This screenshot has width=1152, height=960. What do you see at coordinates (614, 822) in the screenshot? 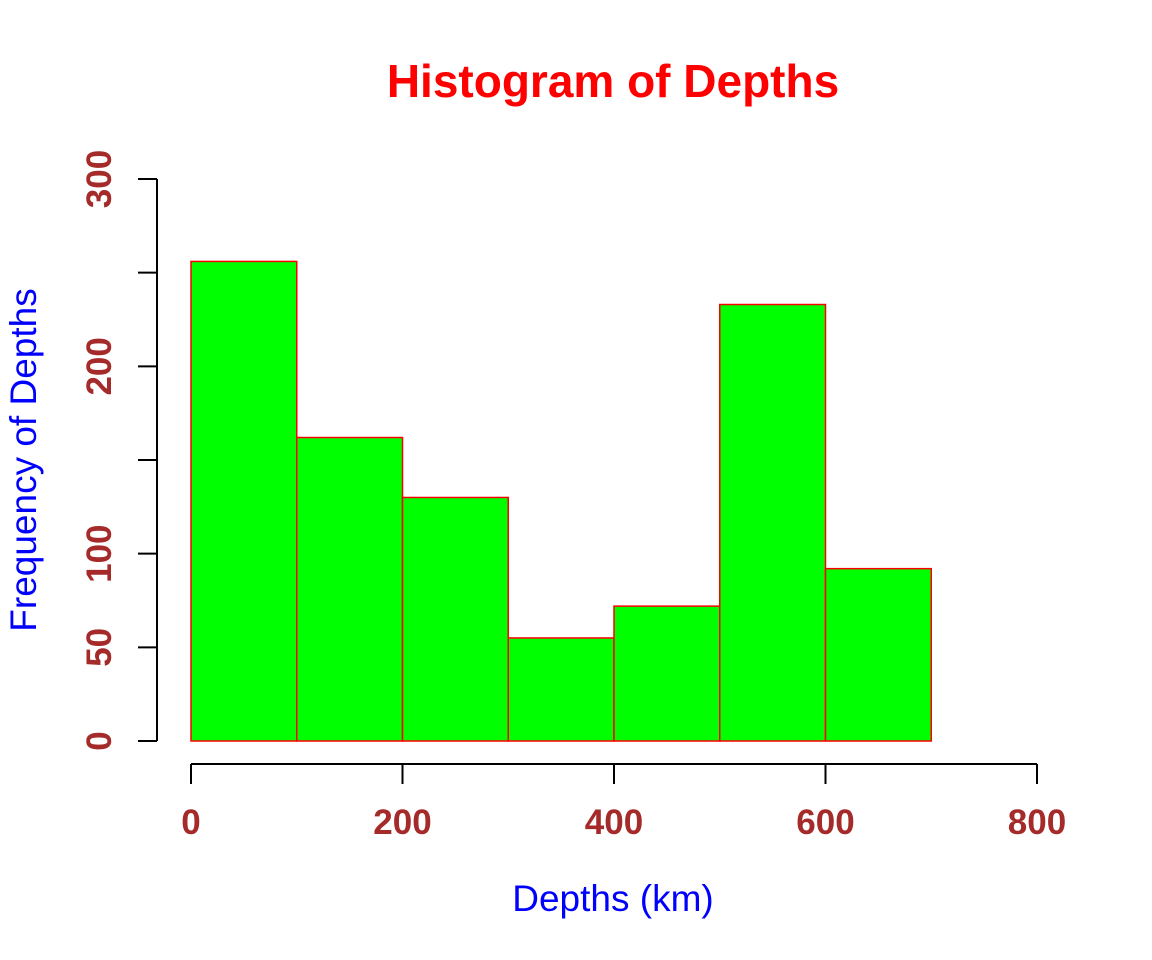
I see `x-tick-label-400: 400` at bounding box center [614, 822].